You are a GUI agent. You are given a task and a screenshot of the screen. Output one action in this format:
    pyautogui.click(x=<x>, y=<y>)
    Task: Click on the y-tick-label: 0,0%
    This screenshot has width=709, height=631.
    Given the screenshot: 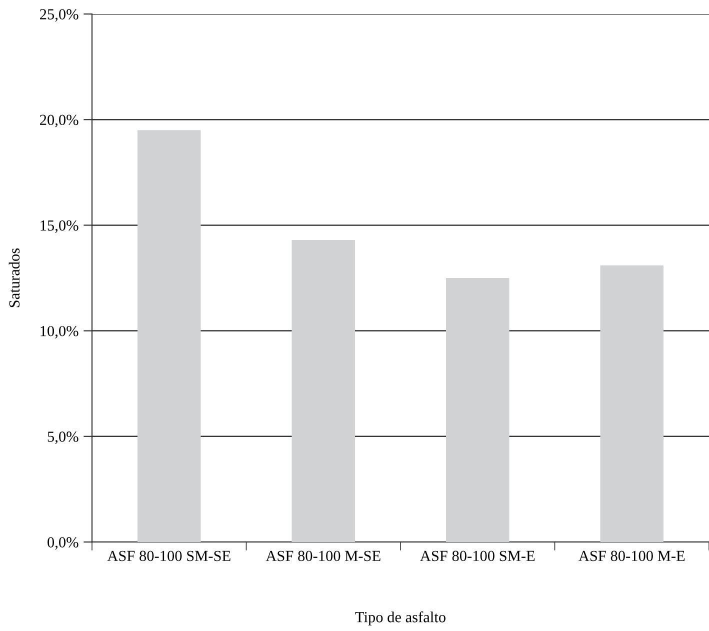 What is the action you would take?
    pyautogui.click(x=63, y=543)
    